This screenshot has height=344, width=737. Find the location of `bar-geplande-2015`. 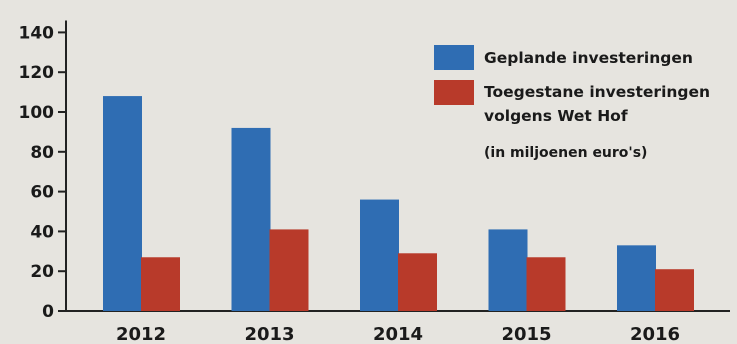

bar-geplande-2015 is located at coordinates (508, 270).